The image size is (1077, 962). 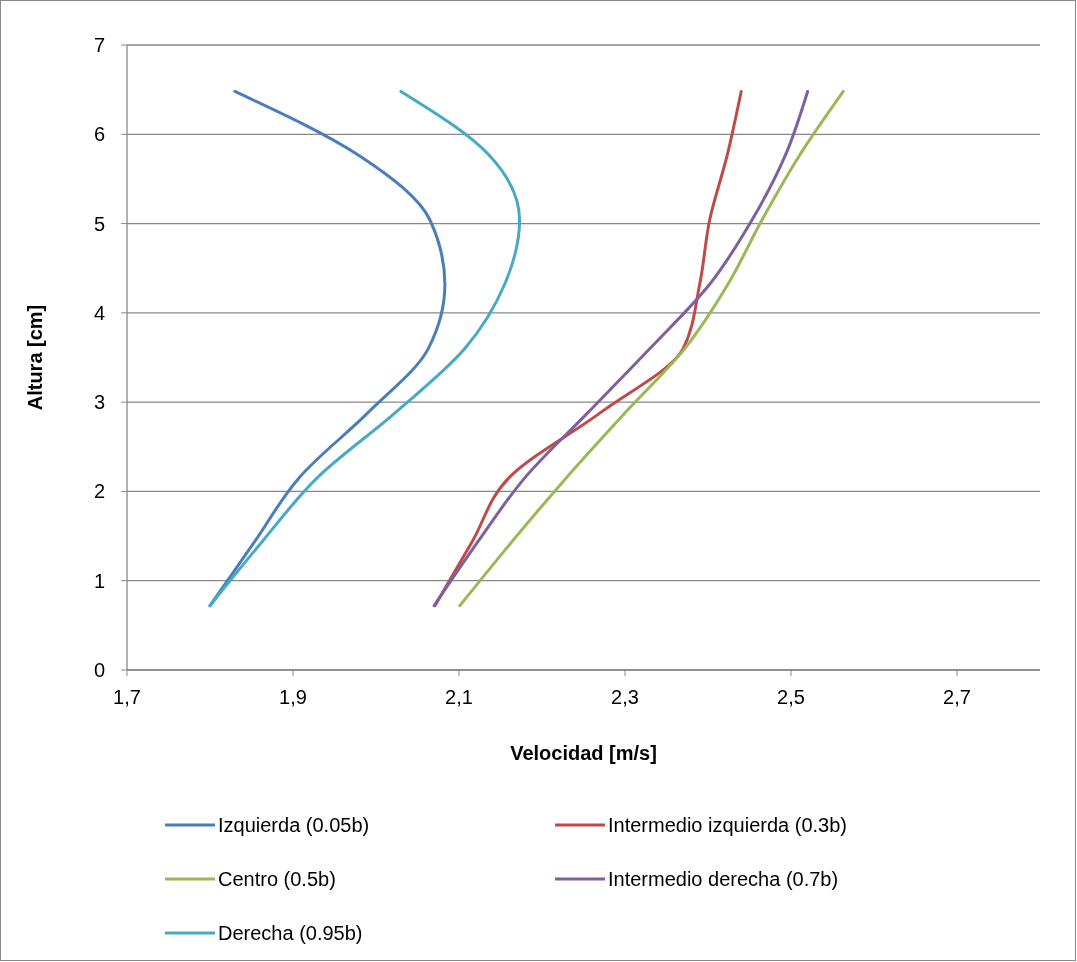 I want to click on x-axis-title: Velocidad [m/s], so click(x=583, y=753).